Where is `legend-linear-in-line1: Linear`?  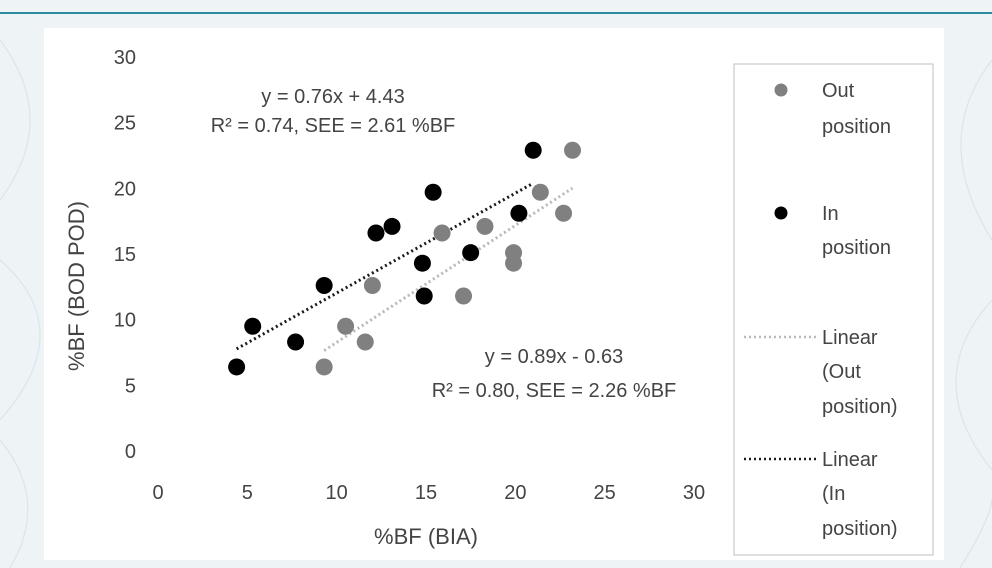 legend-linear-in-line1: Linear is located at coordinates (850, 460).